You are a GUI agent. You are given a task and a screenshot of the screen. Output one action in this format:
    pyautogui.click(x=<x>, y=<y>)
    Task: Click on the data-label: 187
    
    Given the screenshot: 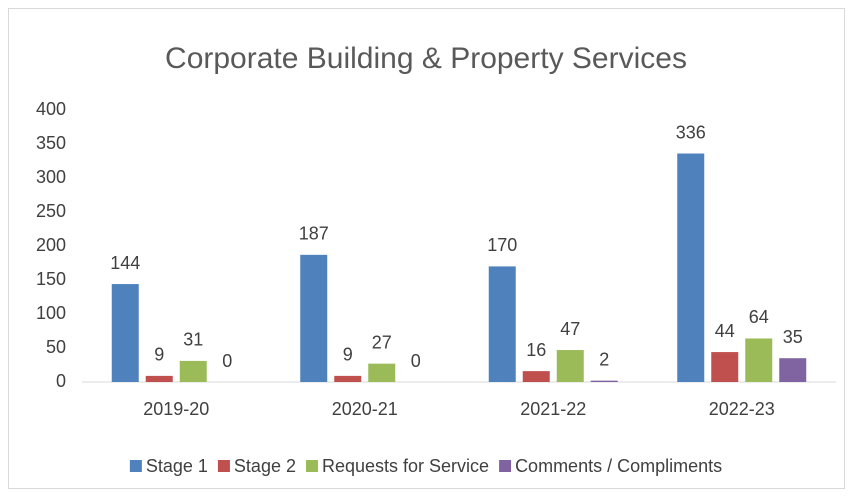 What is the action you would take?
    pyautogui.click(x=314, y=234)
    